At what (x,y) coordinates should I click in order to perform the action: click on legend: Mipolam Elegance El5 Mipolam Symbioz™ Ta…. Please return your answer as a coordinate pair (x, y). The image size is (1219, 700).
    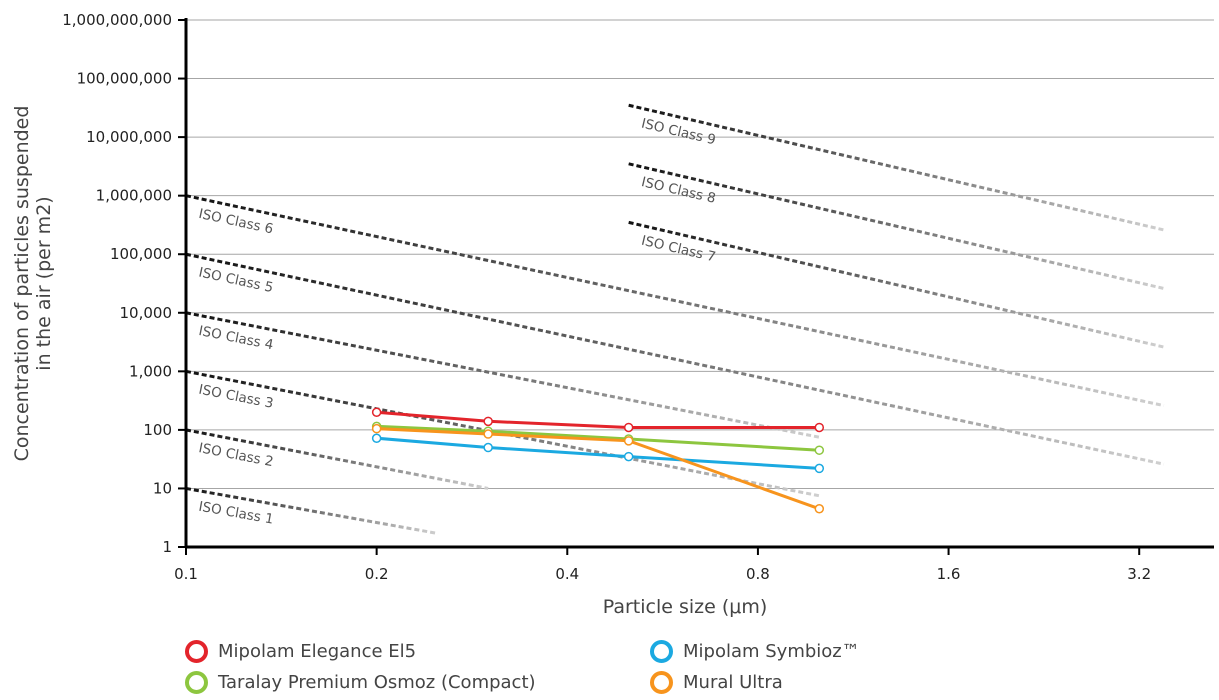
    Looking at the image, I should click on (565, 668).